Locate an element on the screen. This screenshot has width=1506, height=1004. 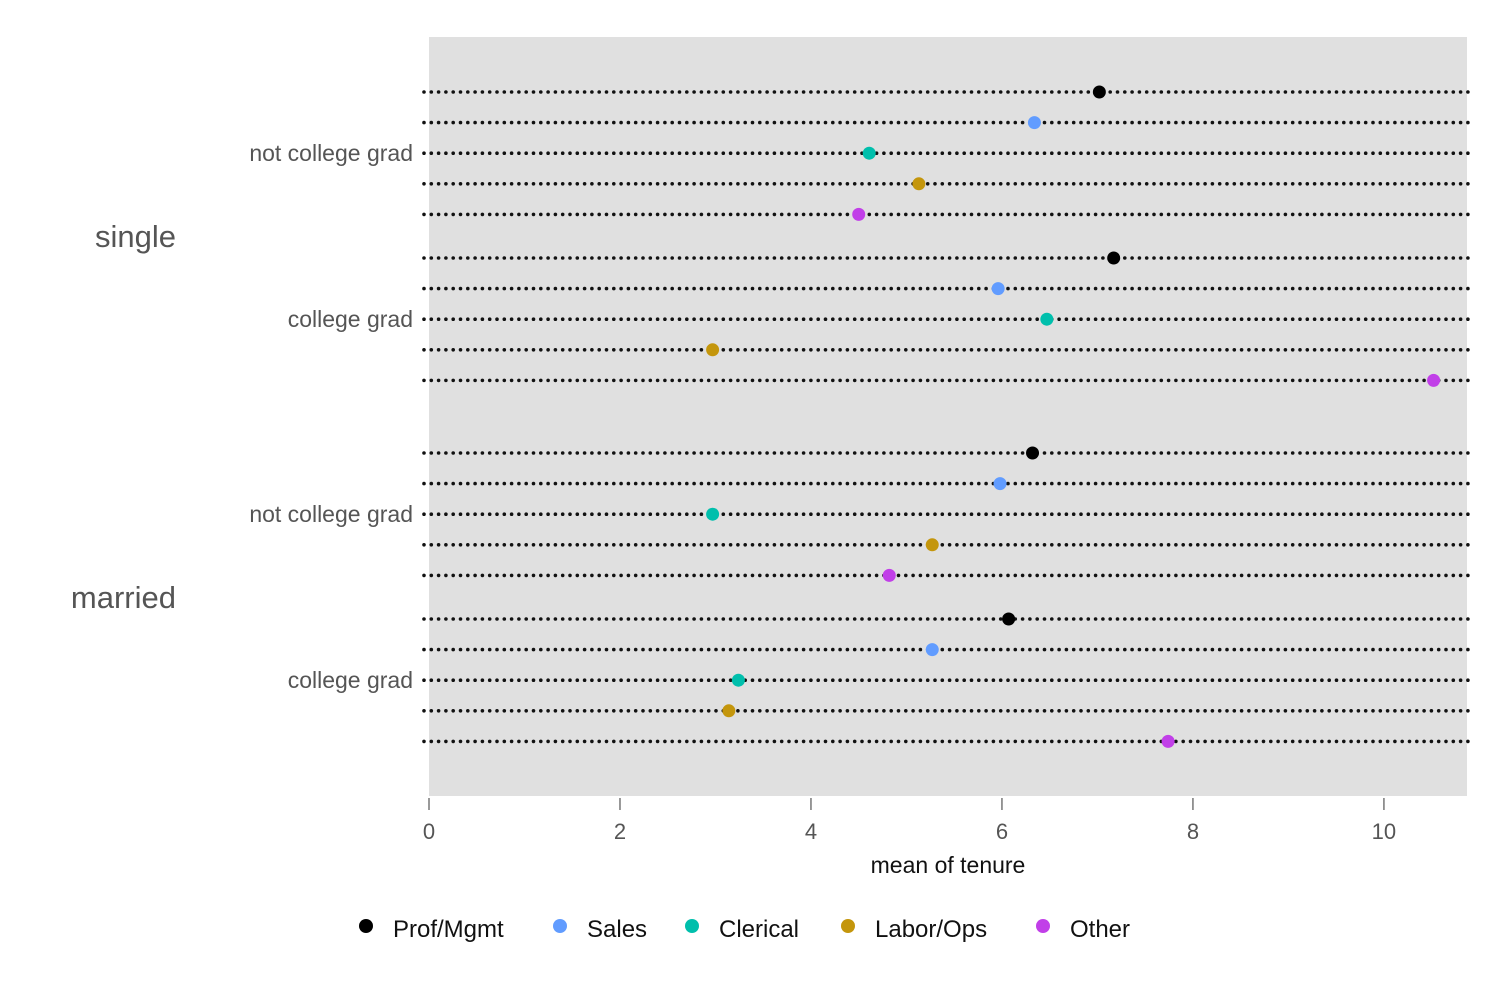
legend-label: Other is located at coordinates (1100, 929).